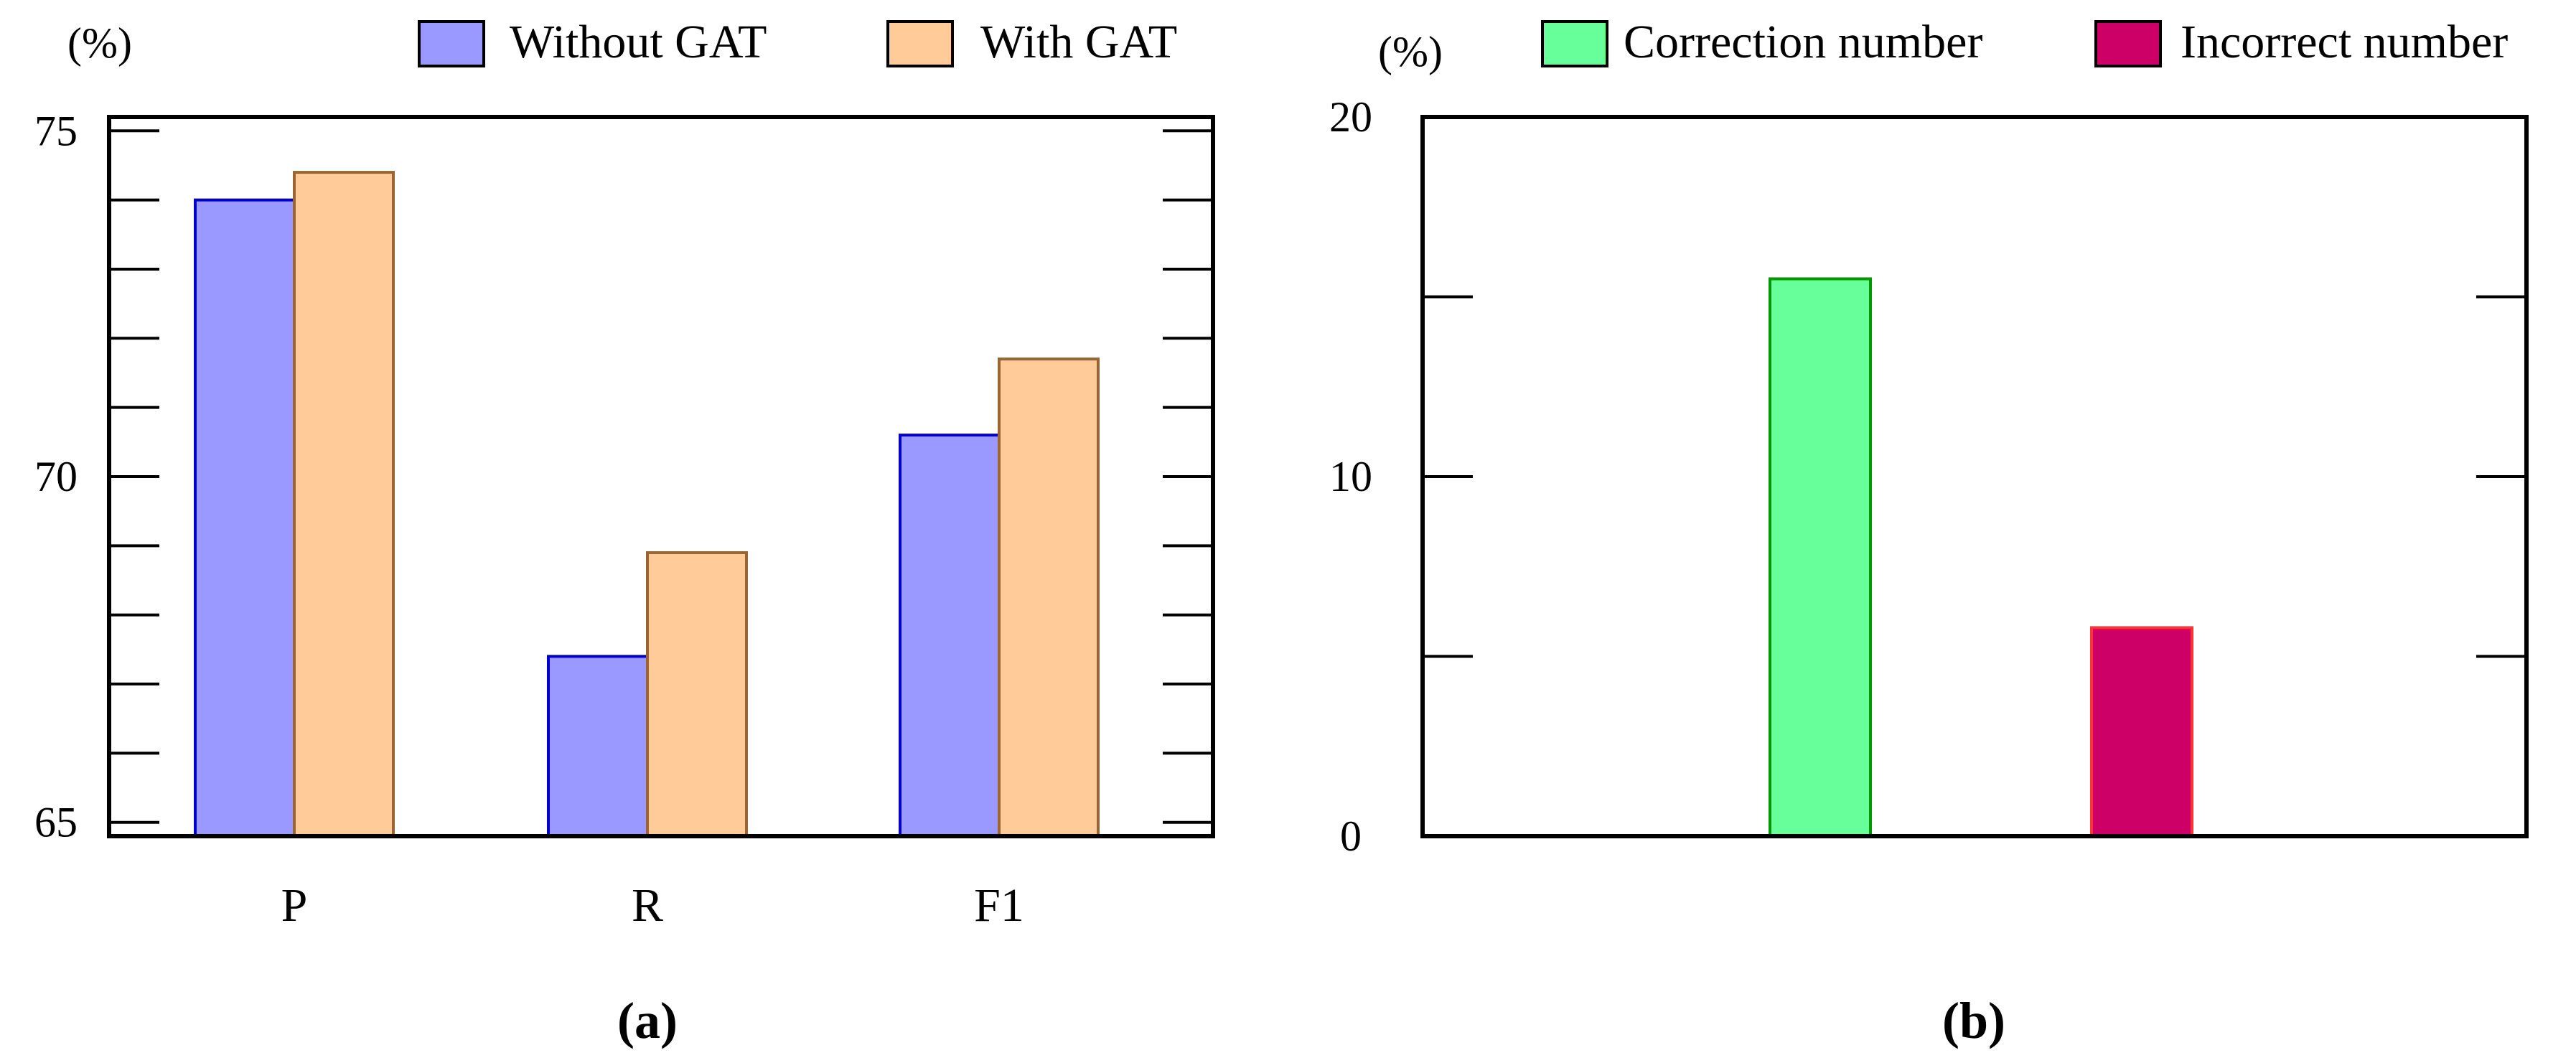 This screenshot has width=2576, height=1063. I want to click on legend-b: Correction number Incorrect number, so click(2024, 42).